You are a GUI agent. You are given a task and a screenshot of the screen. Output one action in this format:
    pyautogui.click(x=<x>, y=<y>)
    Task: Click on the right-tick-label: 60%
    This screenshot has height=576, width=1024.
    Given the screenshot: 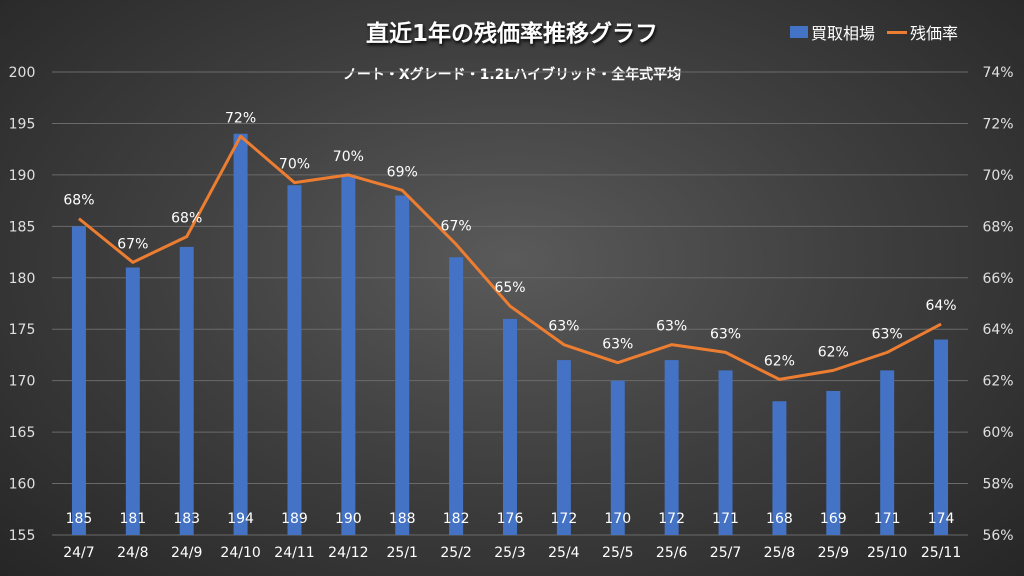 What is the action you would take?
    pyautogui.click(x=997, y=433)
    